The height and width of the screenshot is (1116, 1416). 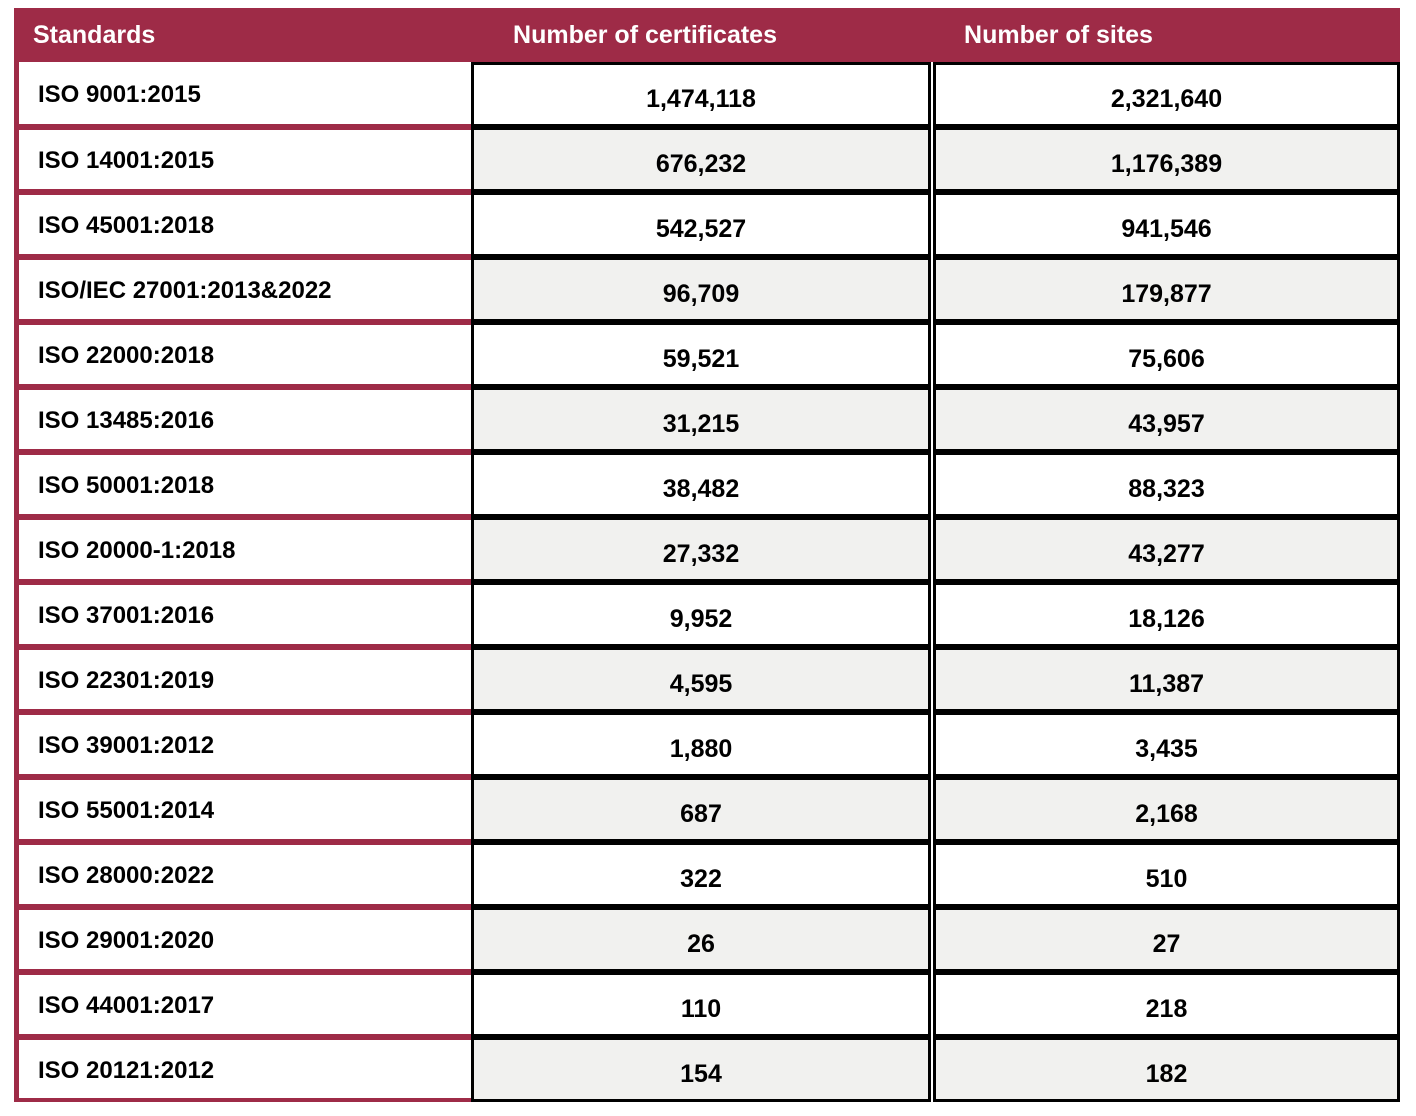 I want to click on standard-name-cell: ISO 55001:2014, so click(x=242, y=809).